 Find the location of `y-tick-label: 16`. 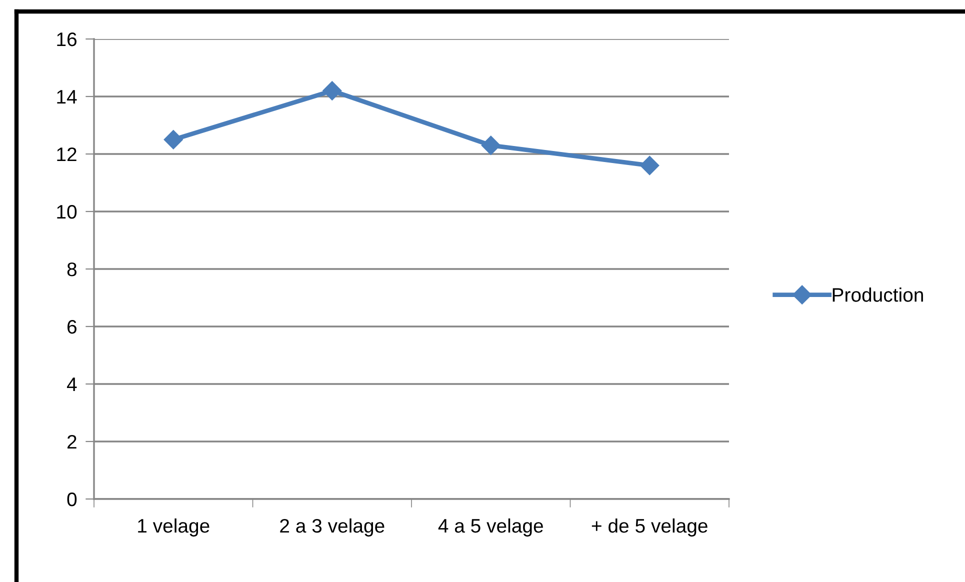

y-tick-label: 16 is located at coordinates (66, 39).